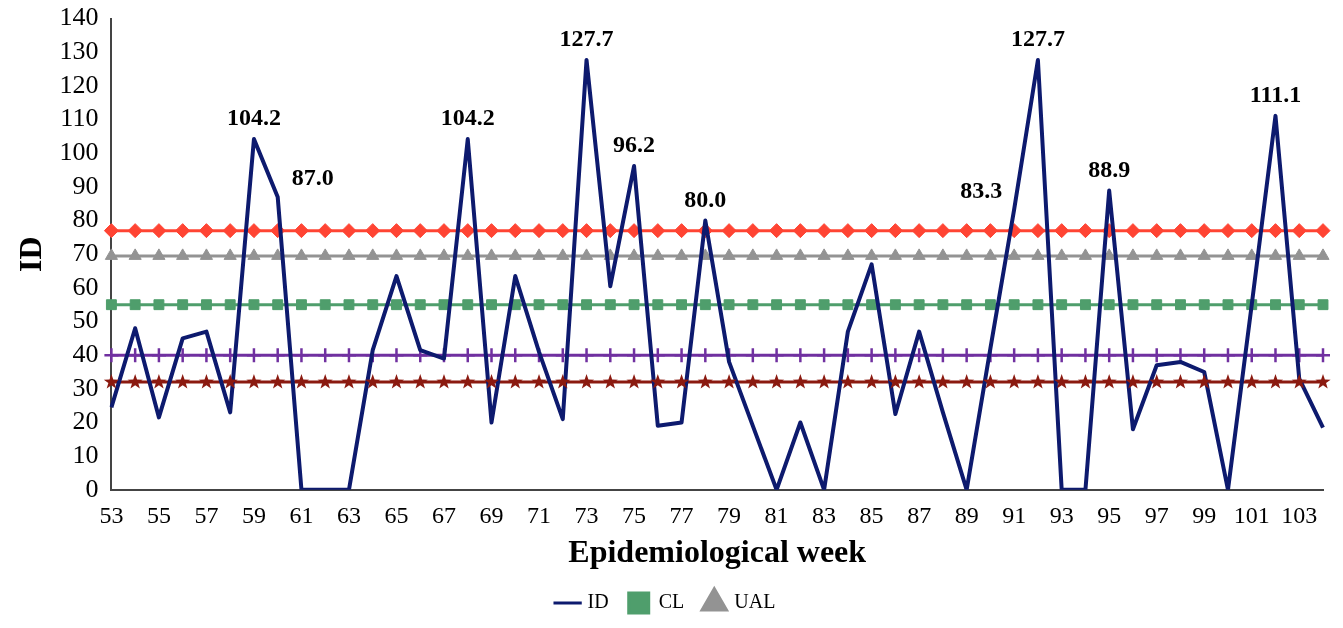  What do you see at coordinates (717, 551) in the screenshot?
I see `x-axis-title: Epidemiological week` at bounding box center [717, 551].